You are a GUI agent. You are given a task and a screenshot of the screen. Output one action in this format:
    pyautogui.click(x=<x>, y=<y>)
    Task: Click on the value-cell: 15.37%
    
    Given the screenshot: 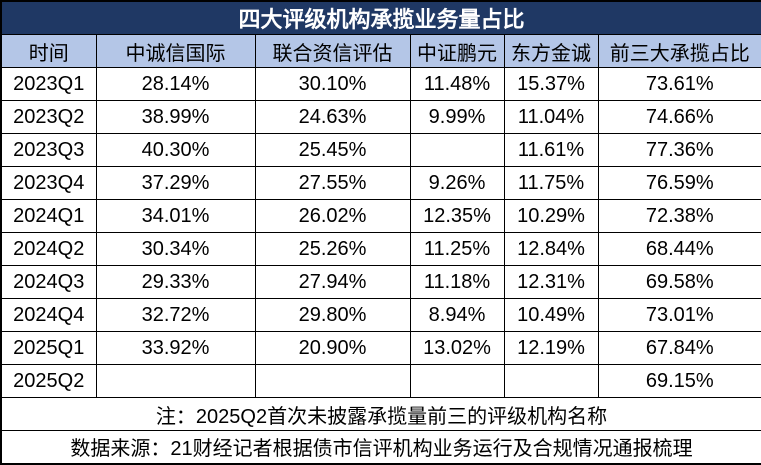 What is the action you would take?
    pyautogui.click(x=551, y=84)
    